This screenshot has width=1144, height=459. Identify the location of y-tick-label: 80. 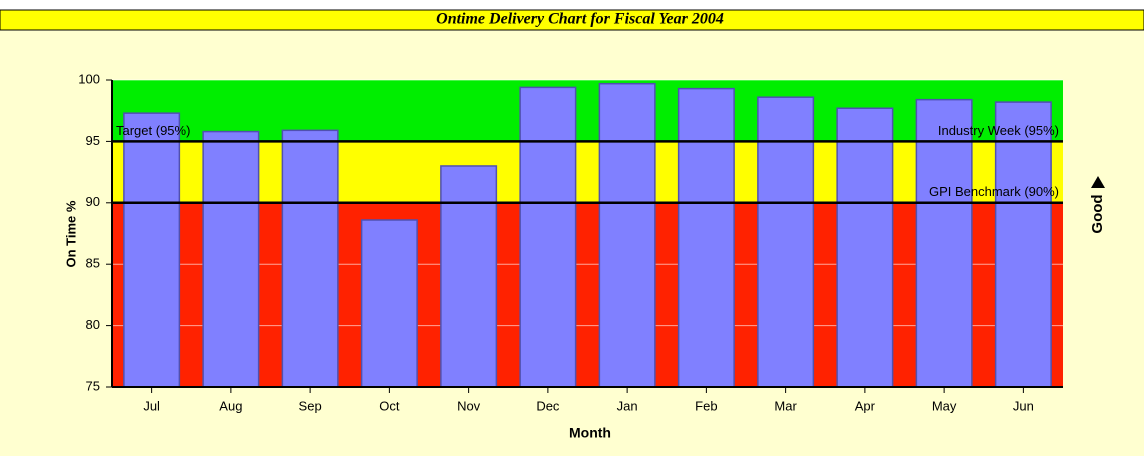
(93, 324).